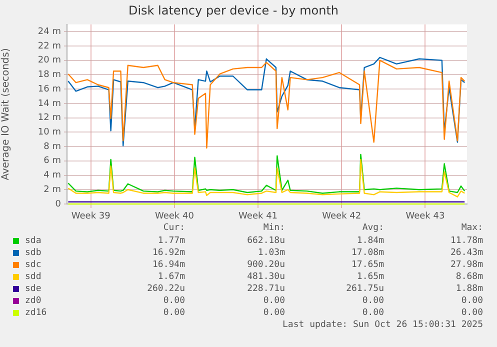 Image resolution: width=497 pixels, height=347 pixels. Describe the element at coordinates (342, 217) in the screenshot. I see `x-tick-label: Week 42` at that location.